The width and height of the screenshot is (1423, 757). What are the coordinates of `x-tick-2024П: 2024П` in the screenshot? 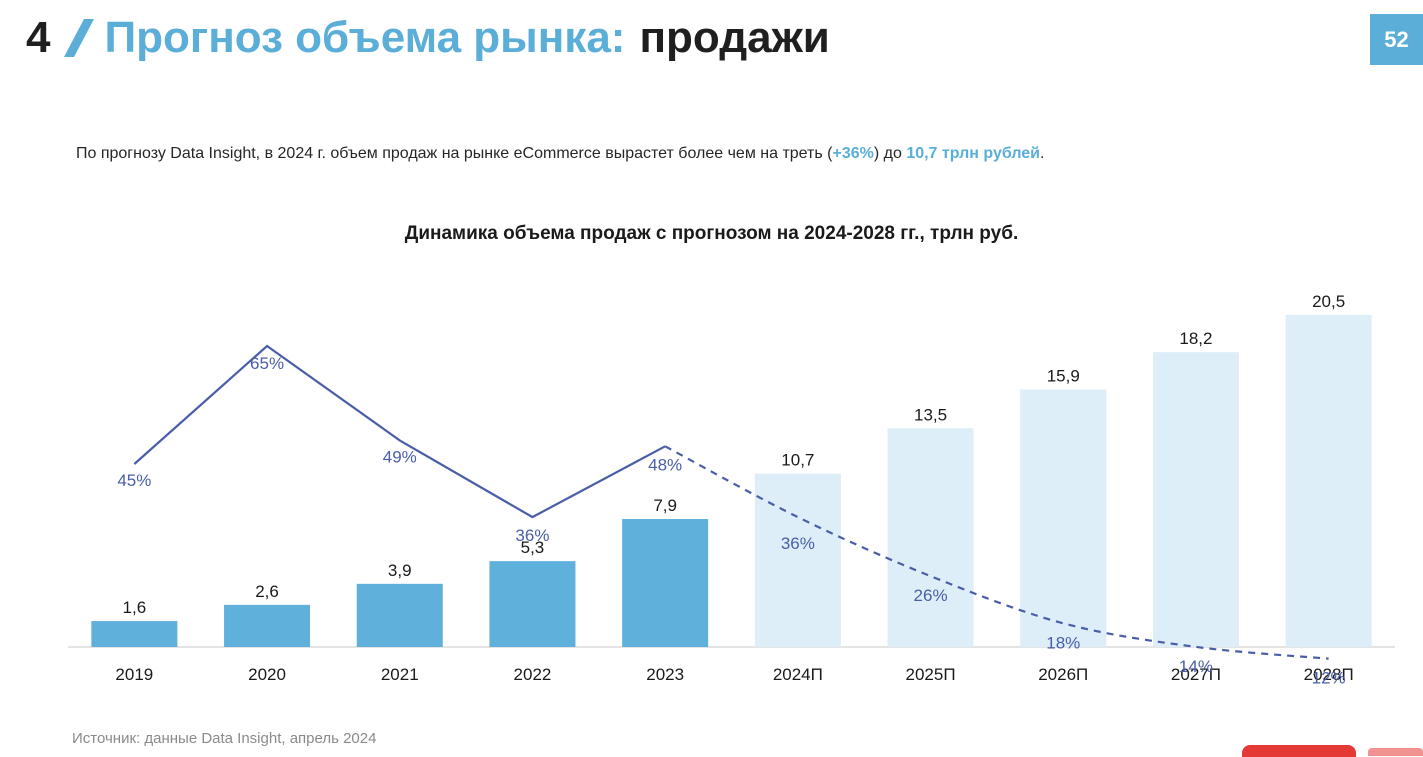 It's located at (798, 674).